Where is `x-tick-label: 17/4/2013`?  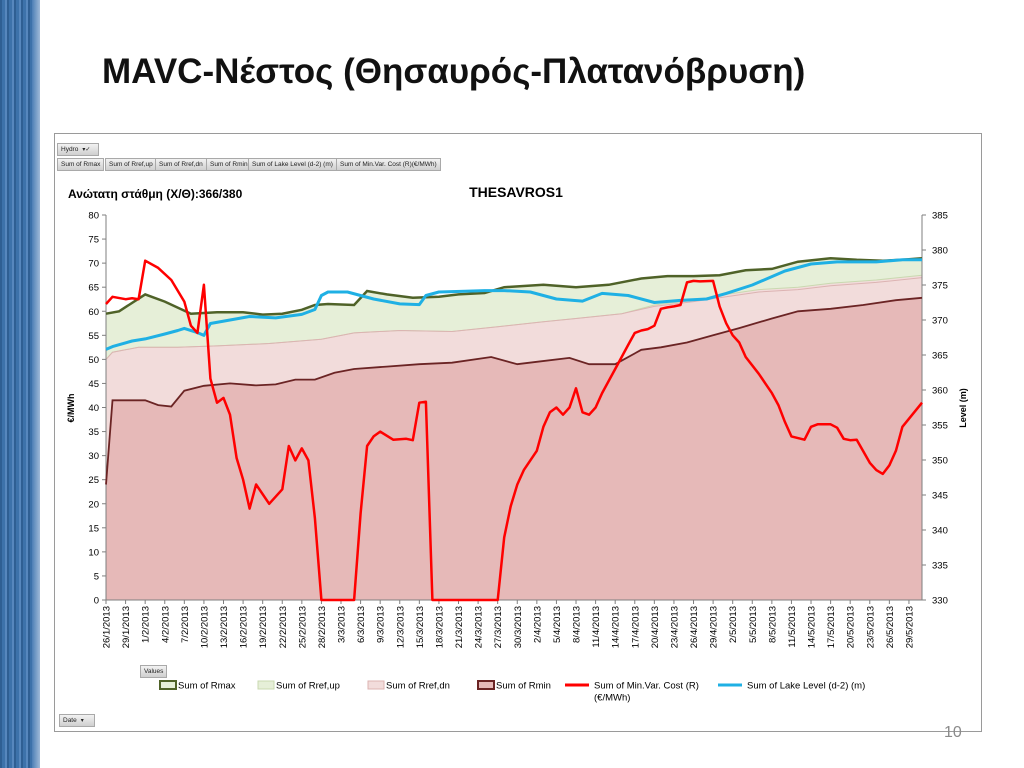
x-tick-label: 17/4/2013 is located at coordinates (635, 627).